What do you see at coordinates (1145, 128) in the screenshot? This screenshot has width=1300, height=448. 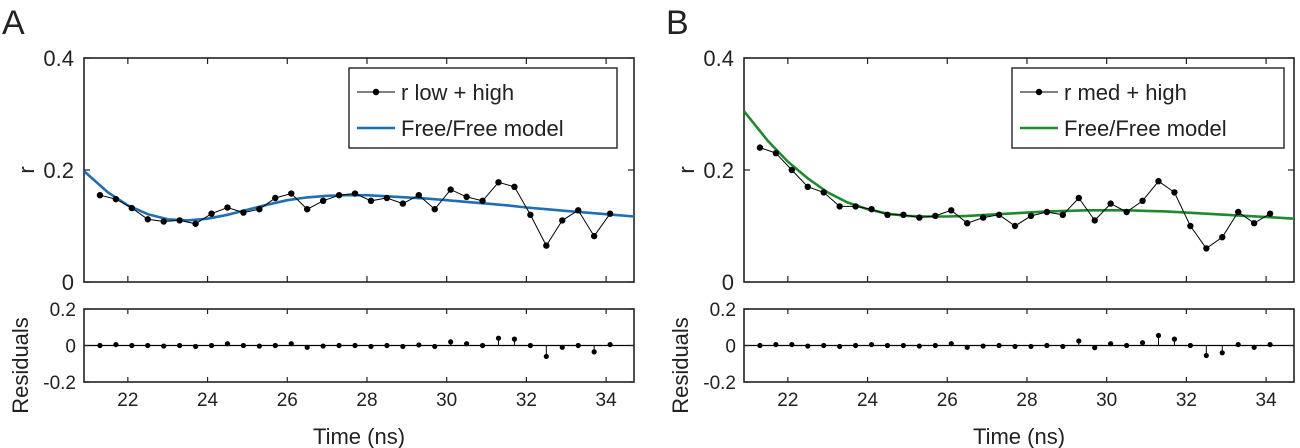 I see `legend-model-label: Free/Free model` at bounding box center [1145, 128].